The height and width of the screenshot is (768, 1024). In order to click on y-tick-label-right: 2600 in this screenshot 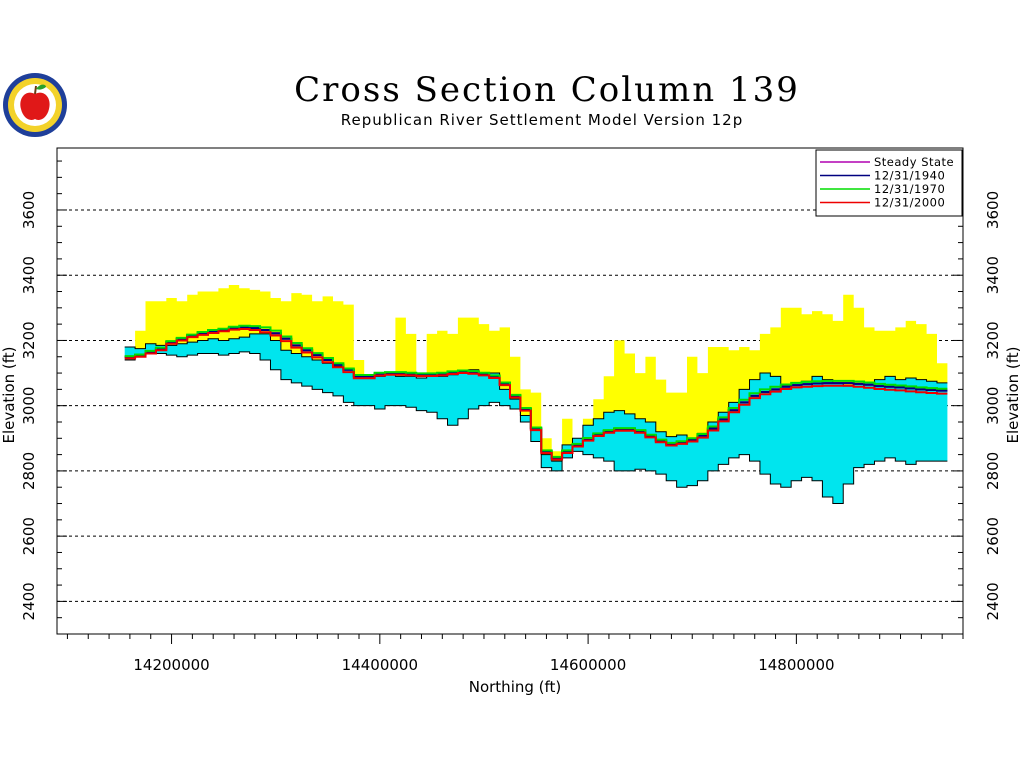, I will do `click(993, 536)`.